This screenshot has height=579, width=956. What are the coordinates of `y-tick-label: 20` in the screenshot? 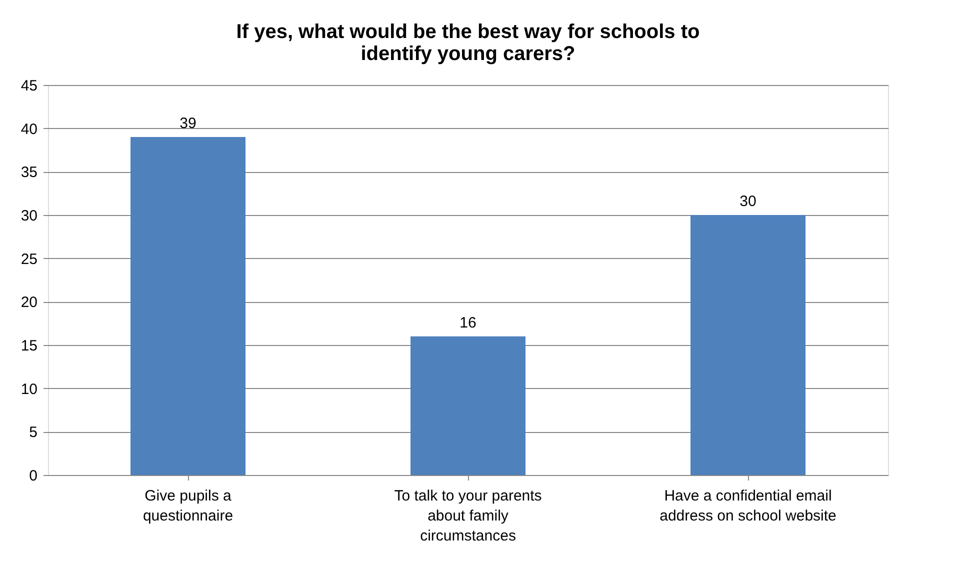 It's located at (29, 303).